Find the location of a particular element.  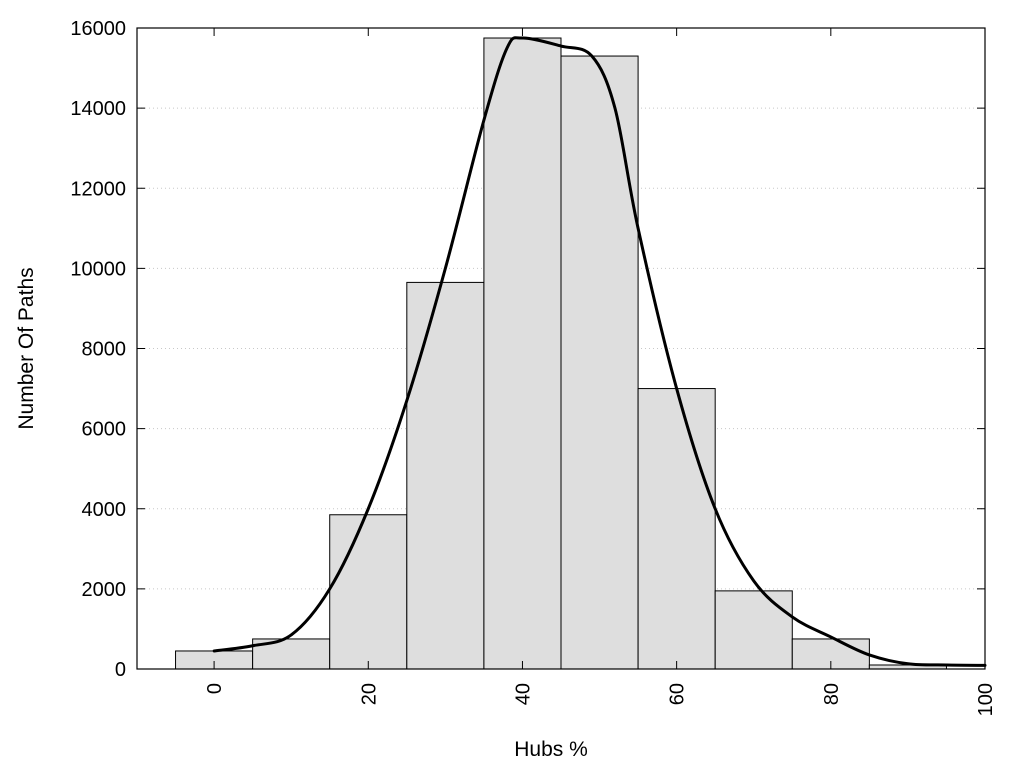

x-tick-label: 80 is located at coordinates (832, 694).